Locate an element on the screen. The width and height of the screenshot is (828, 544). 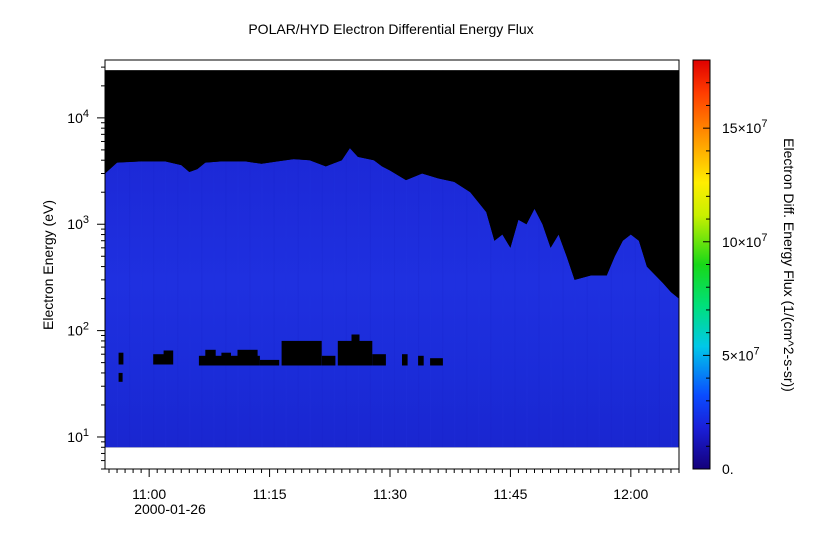
x-axis-date-label: 2000-01-26 is located at coordinates (170, 509).